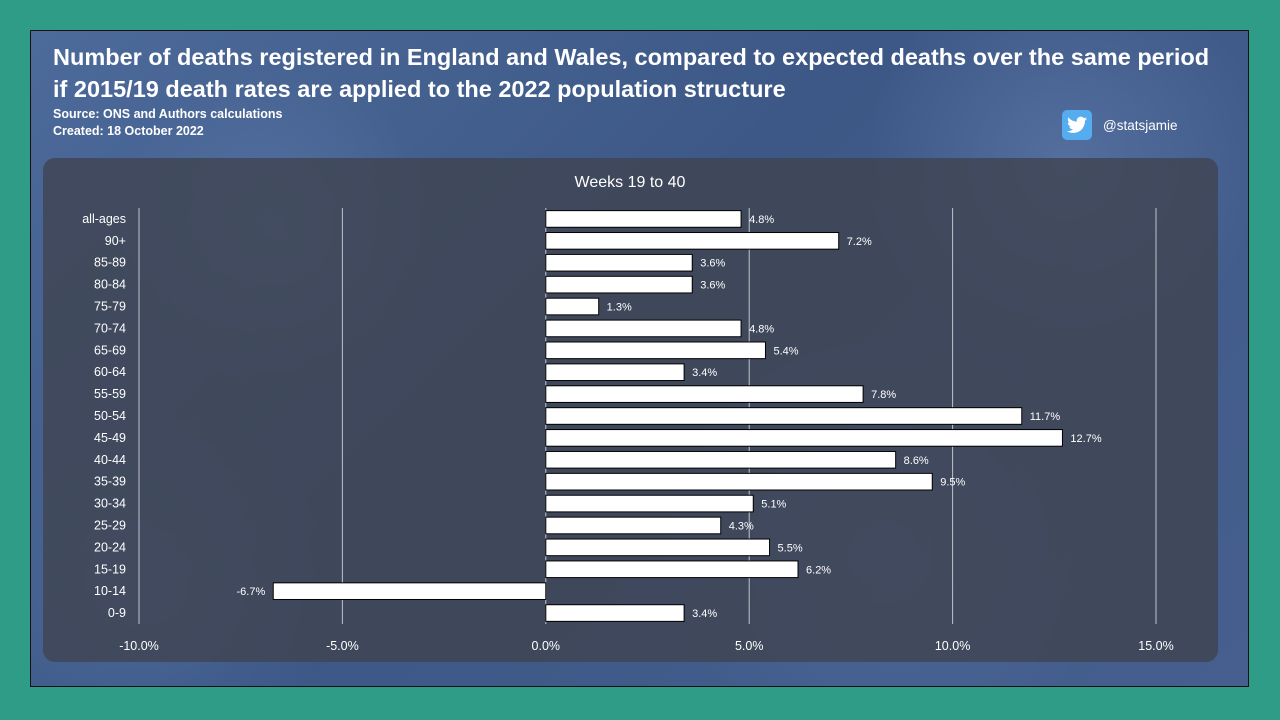 The width and height of the screenshot is (1280, 720). What do you see at coordinates (859, 242) in the screenshot?
I see `value-label: 7.2%` at bounding box center [859, 242].